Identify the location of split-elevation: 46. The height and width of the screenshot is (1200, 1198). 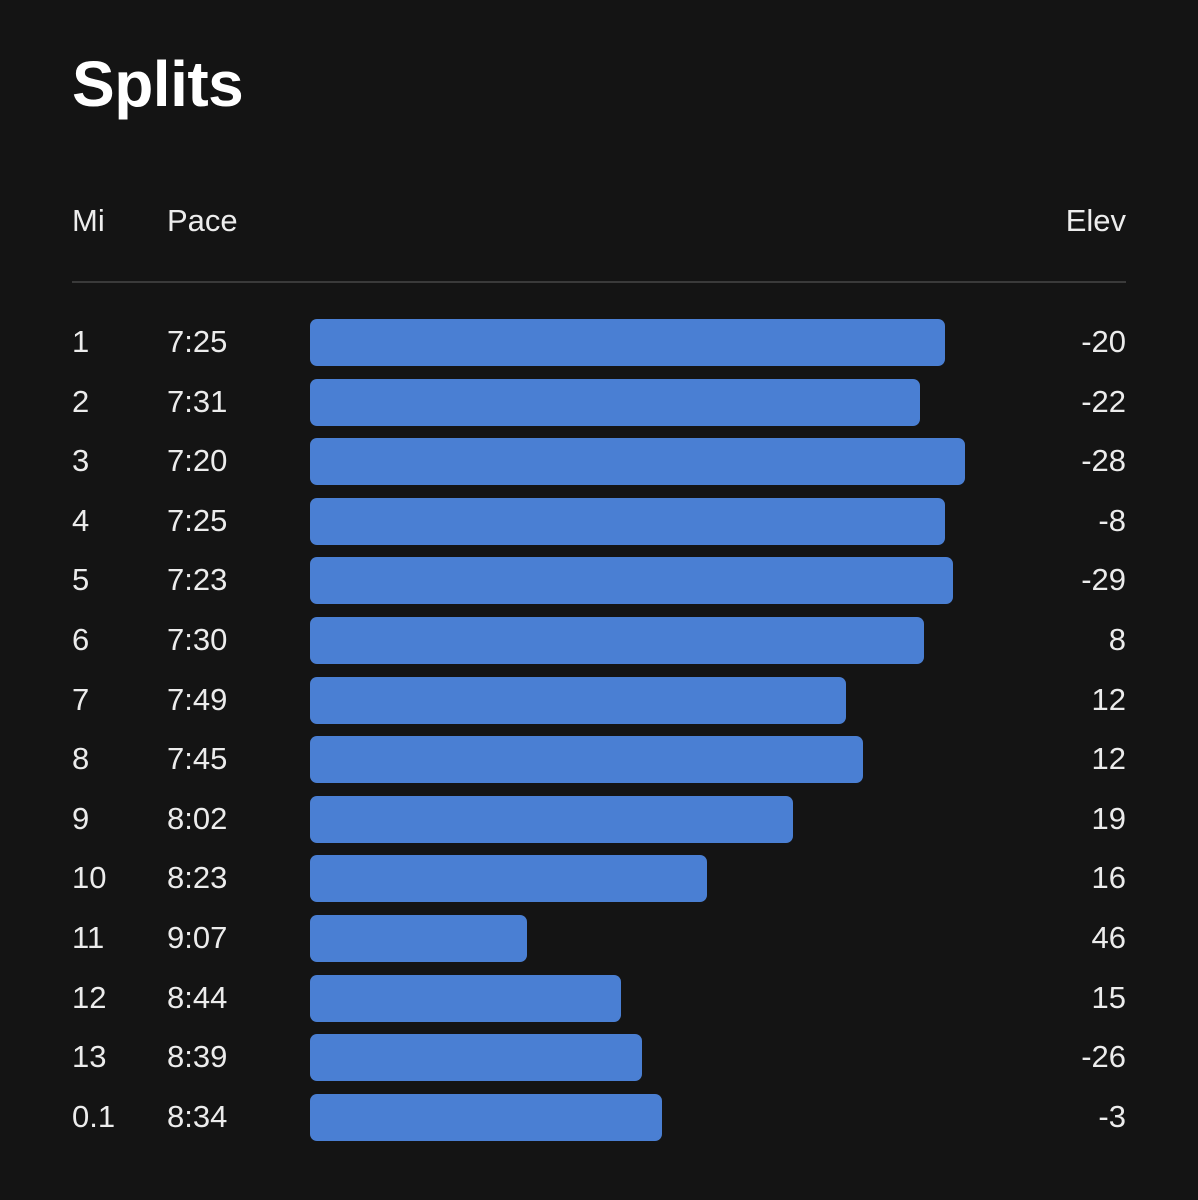
(1108, 937).